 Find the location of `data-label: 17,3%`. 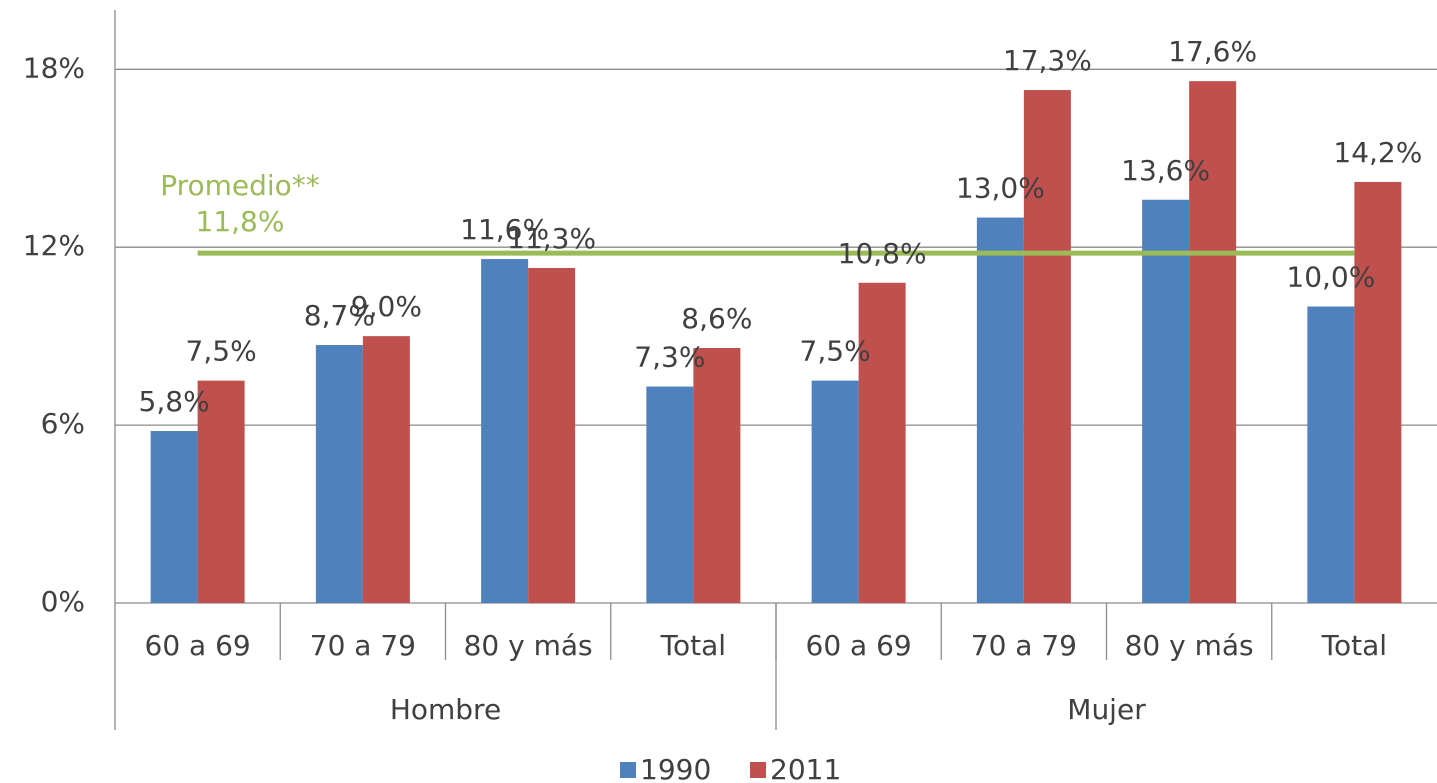

data-label: 17,3% is located at coordinates (1047, 60).